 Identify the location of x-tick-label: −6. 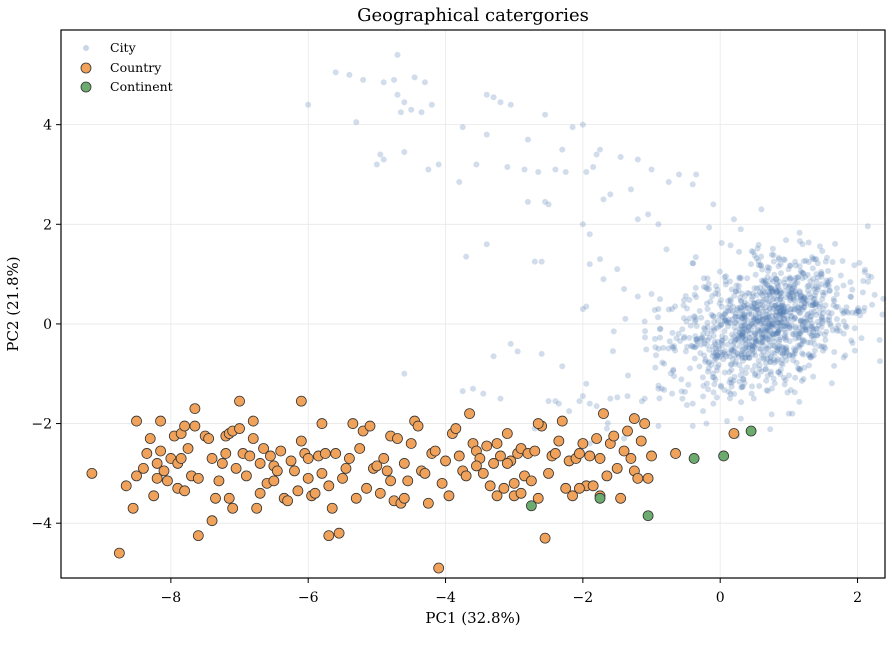
(308, 598).